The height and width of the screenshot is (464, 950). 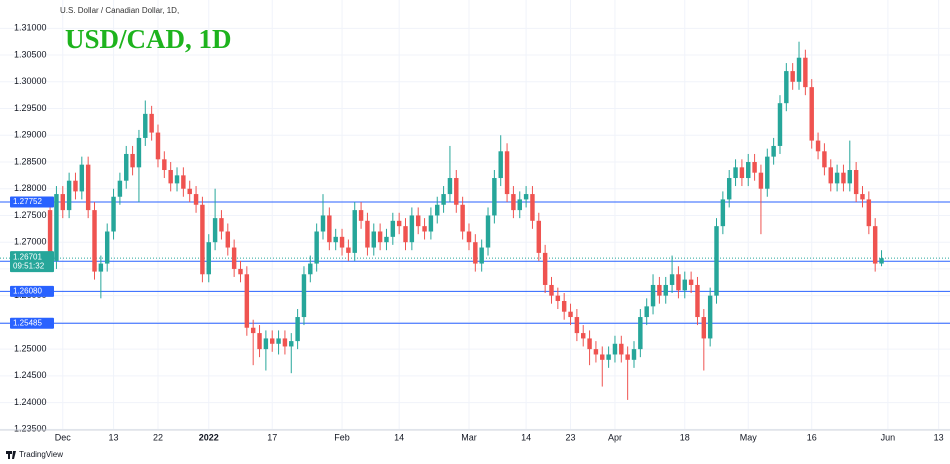 What do you see at coordinates (272, 437) in the screenshot?
I see `x-tick-label: 17` at bounding box center [272, 437].